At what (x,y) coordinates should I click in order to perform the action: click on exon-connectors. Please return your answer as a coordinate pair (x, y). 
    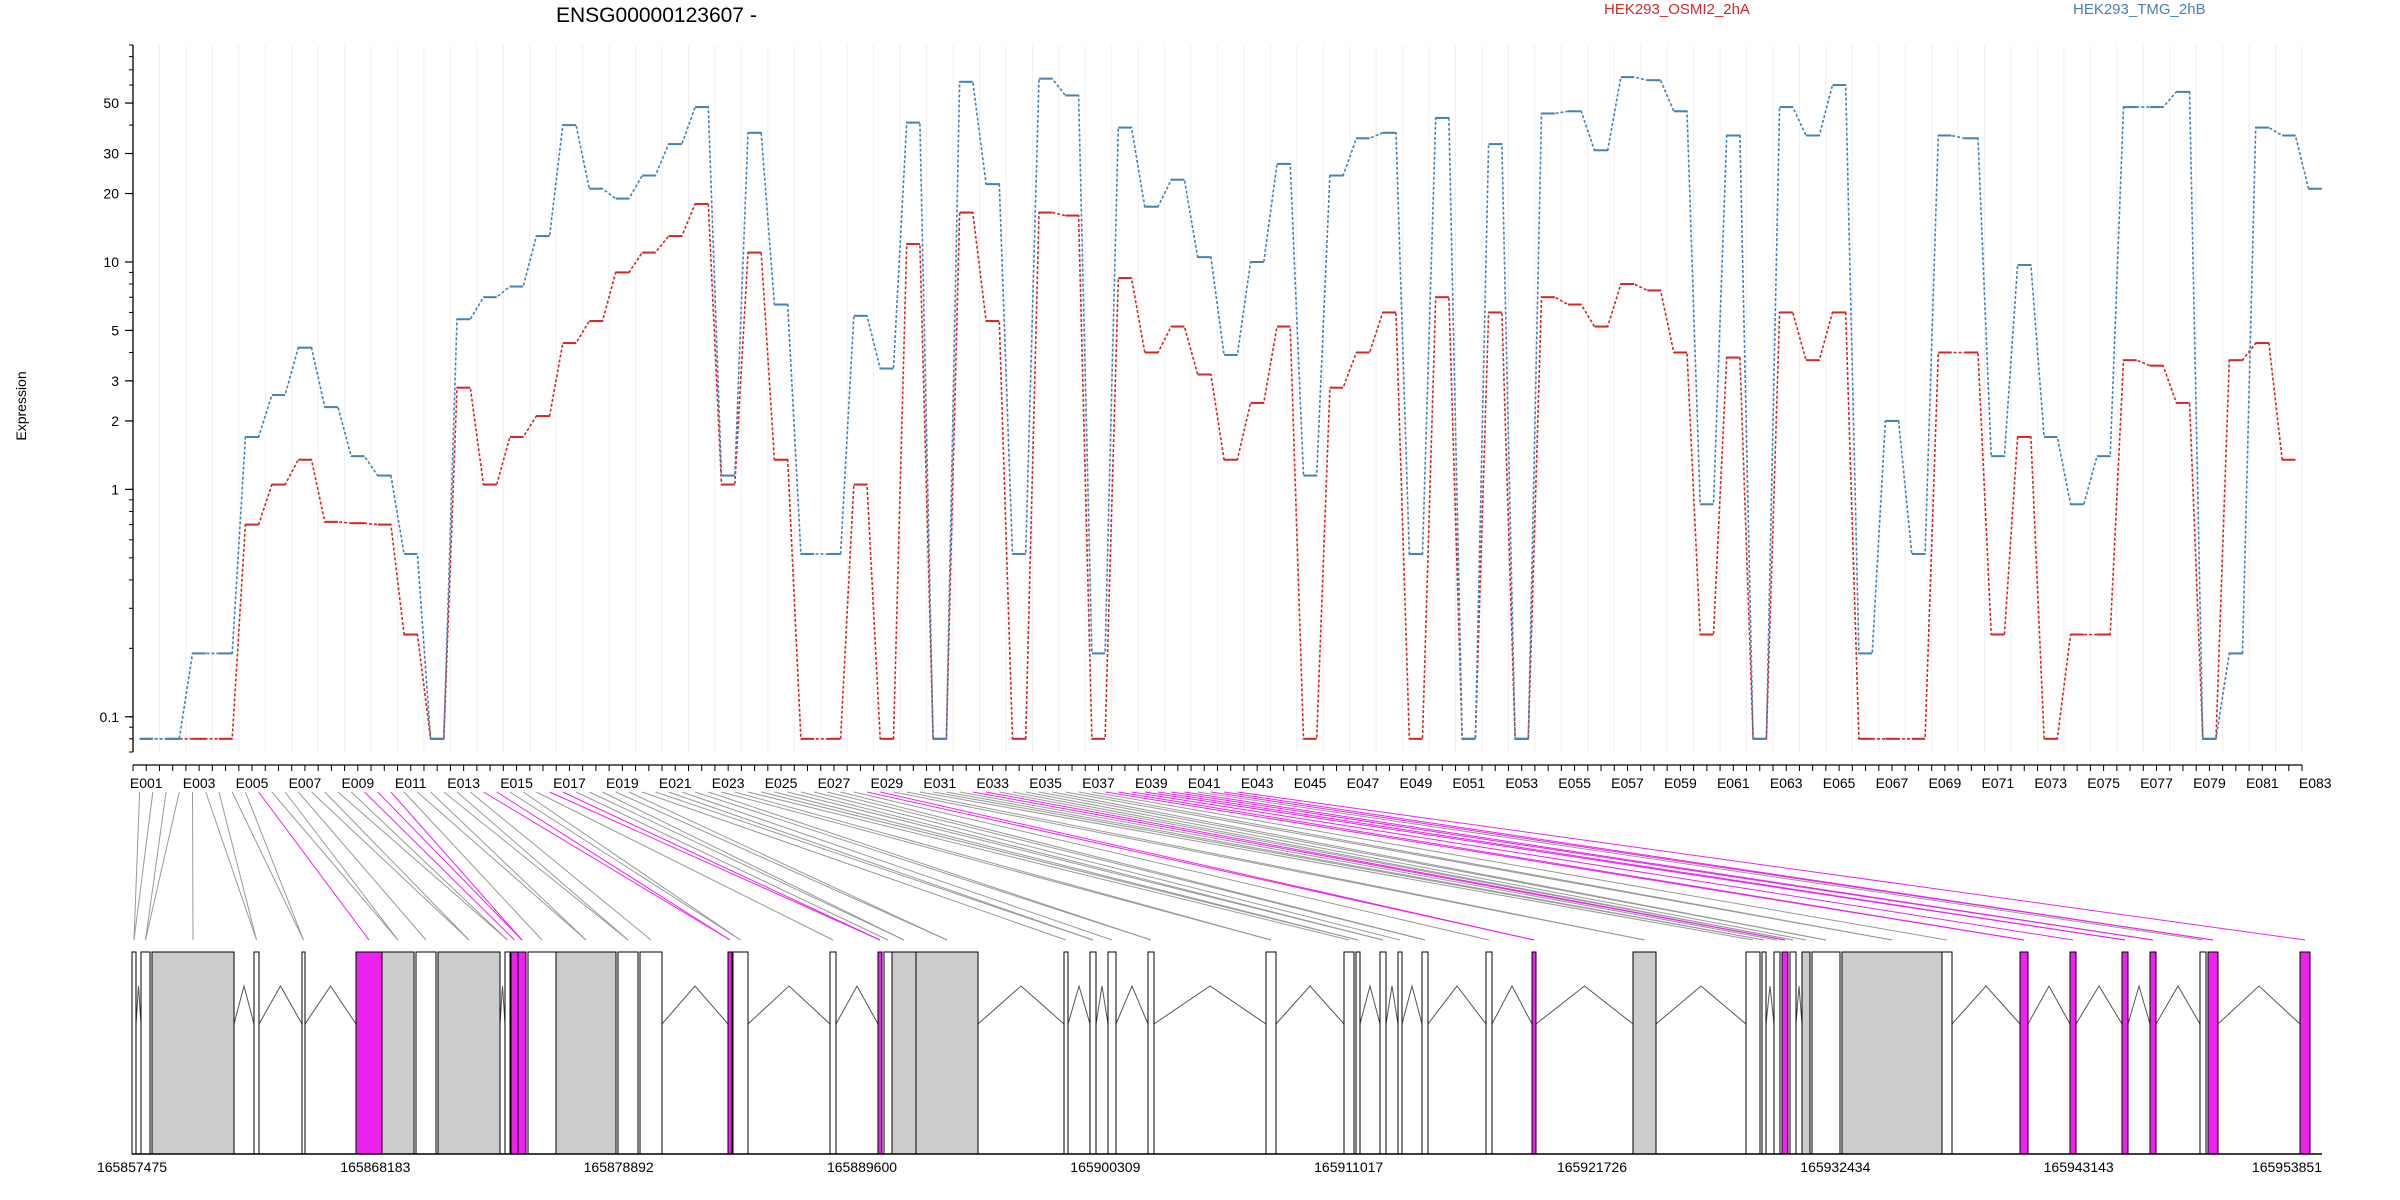
    Looking at the image, I should click on (1219, 866).